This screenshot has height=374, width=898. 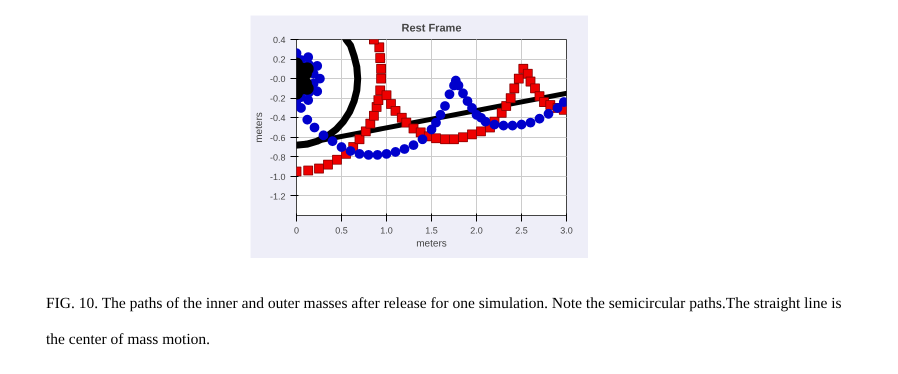 What do you see at coordinates (386, 231) in the screenshot?
I see `x-tick-label: 1.0` at bounding box center [386, 231].